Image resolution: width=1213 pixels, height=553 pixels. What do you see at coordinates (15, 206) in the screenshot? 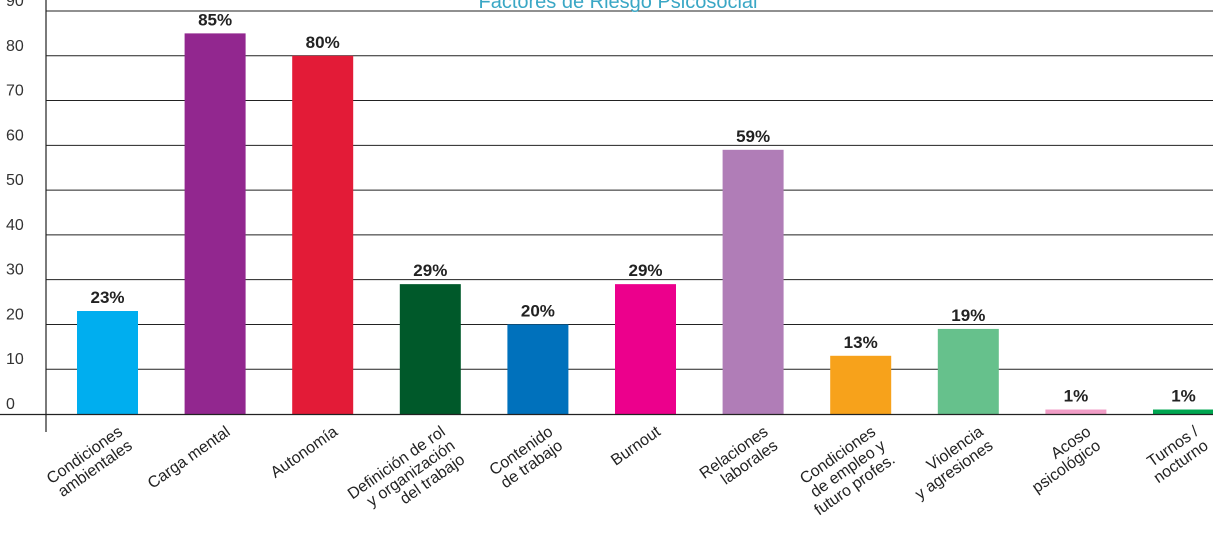
I see `y-tick-labels: 0 10 20 30 40 50 60 70 80 90` at bounding box center [15, 206].